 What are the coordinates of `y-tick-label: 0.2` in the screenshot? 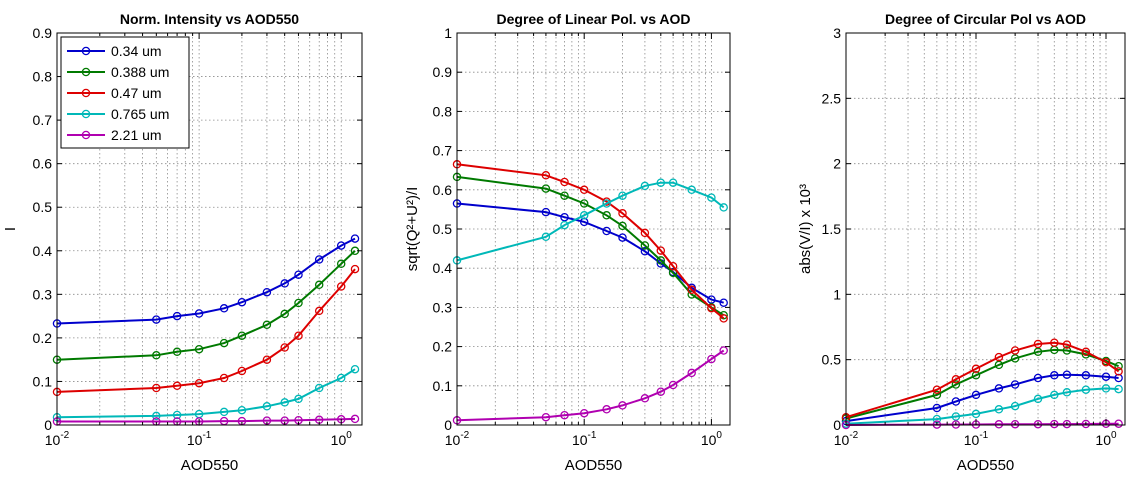 It's located at (43, 338).